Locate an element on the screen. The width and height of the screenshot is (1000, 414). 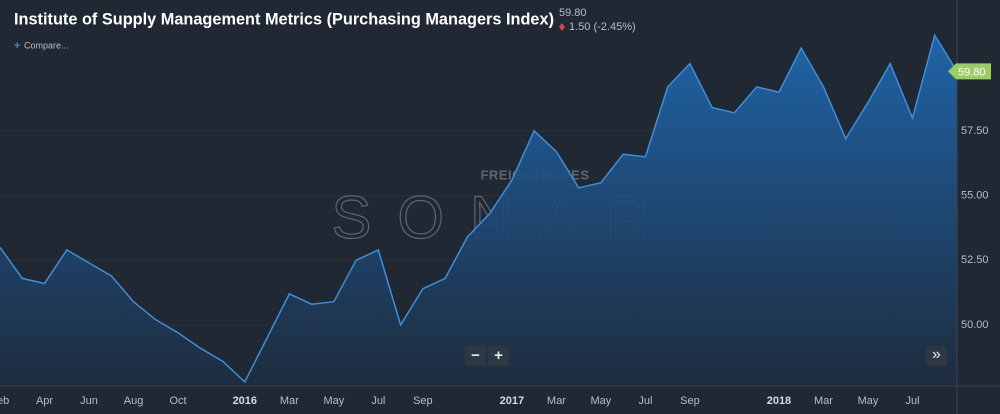
zoom-in-button is located at coordinates (498, 356).